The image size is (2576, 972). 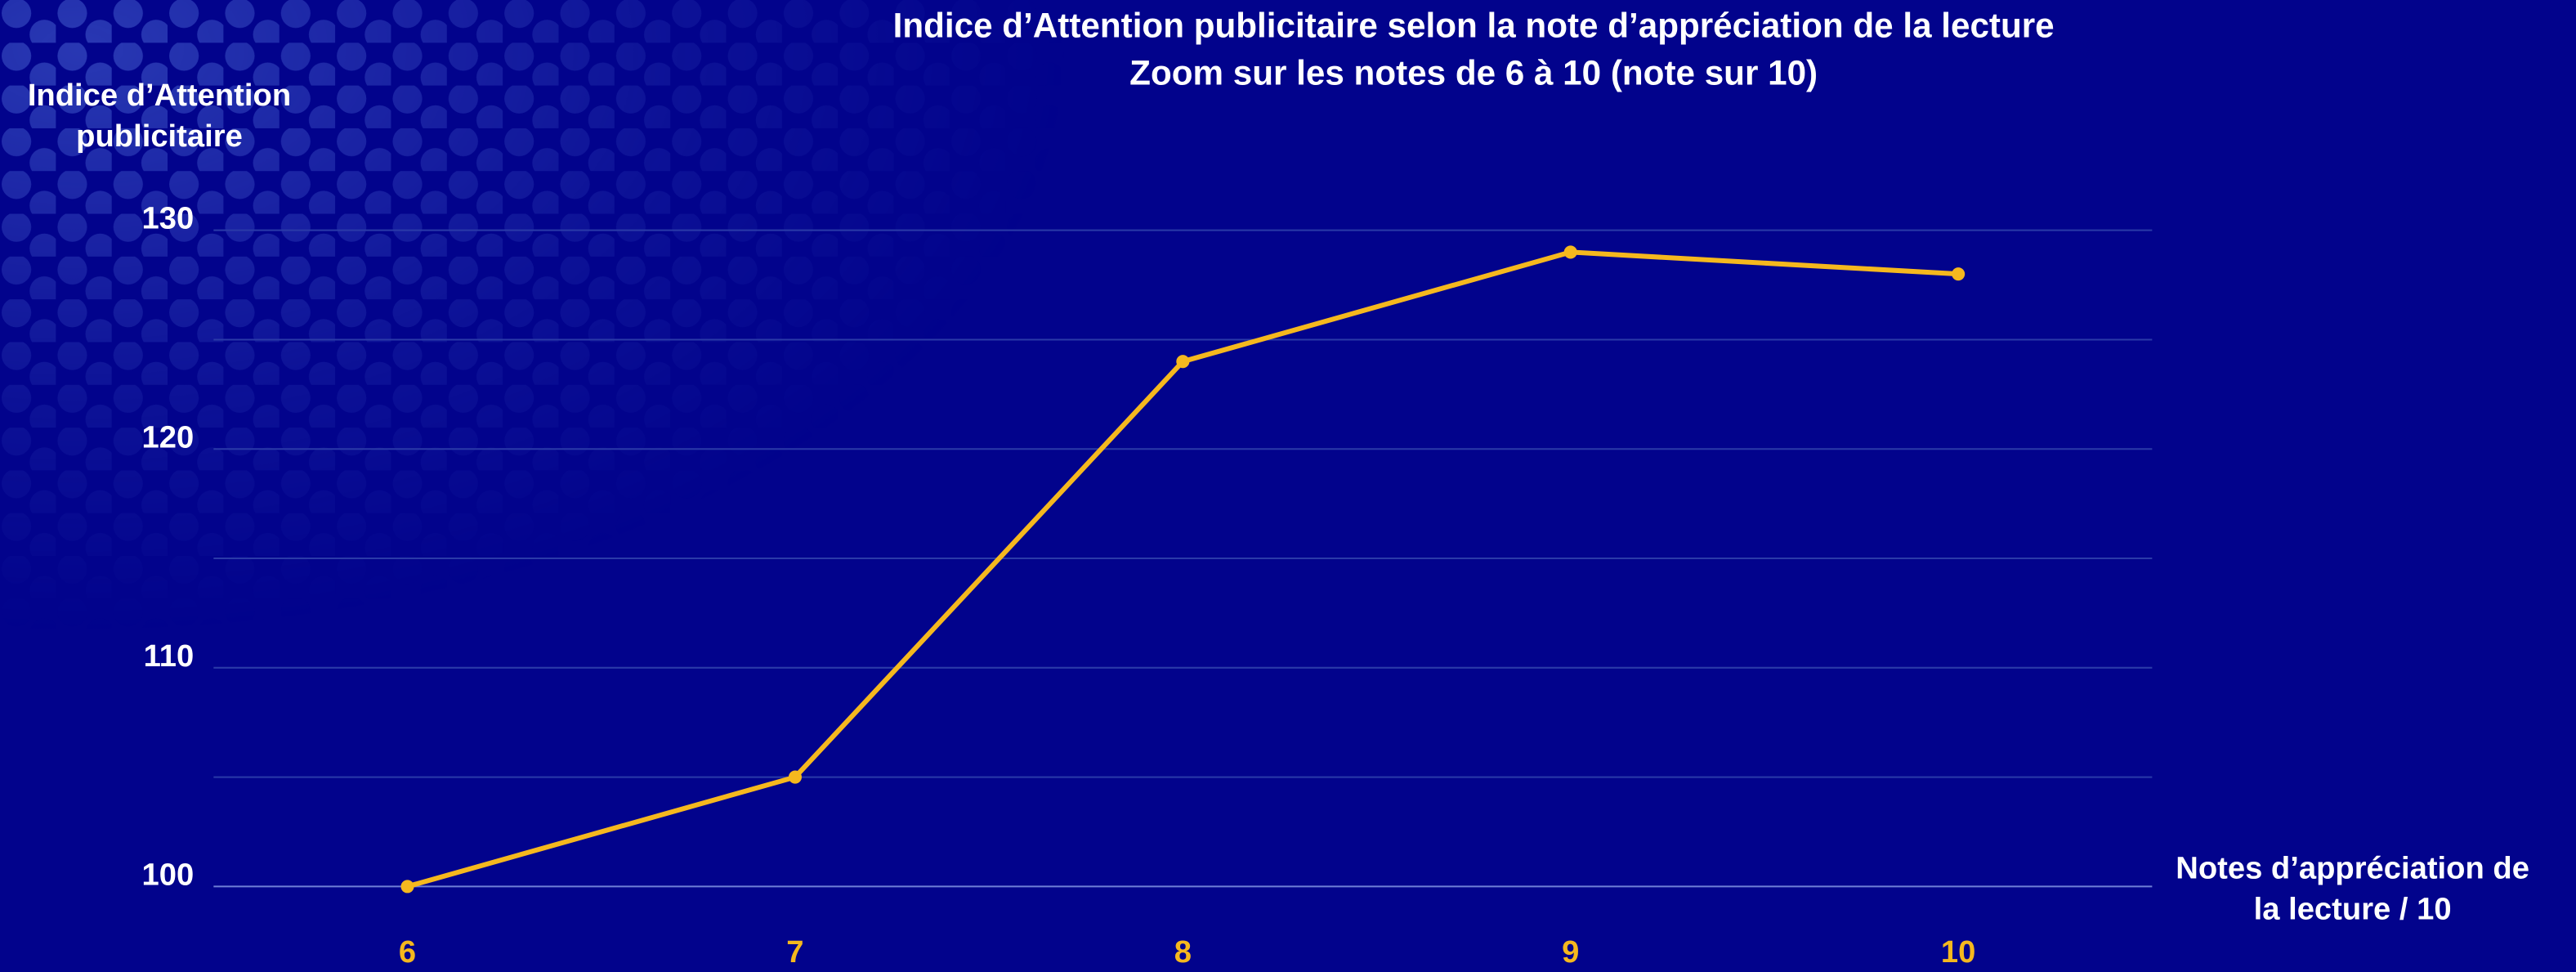 I want to click on x-tick-label: 8, so click(x=1183, y=952).